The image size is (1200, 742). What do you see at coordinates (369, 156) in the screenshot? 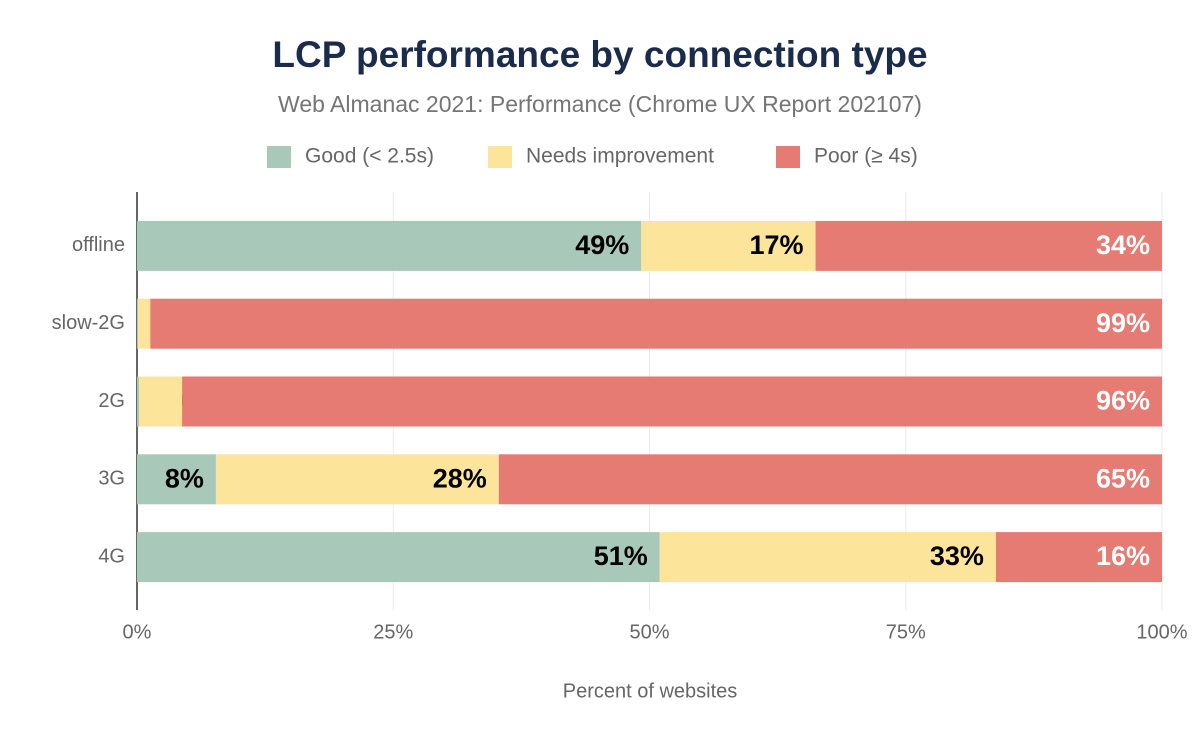
I see `legend-label: Good (< 2.5s)` at bounding box center [369, 156].